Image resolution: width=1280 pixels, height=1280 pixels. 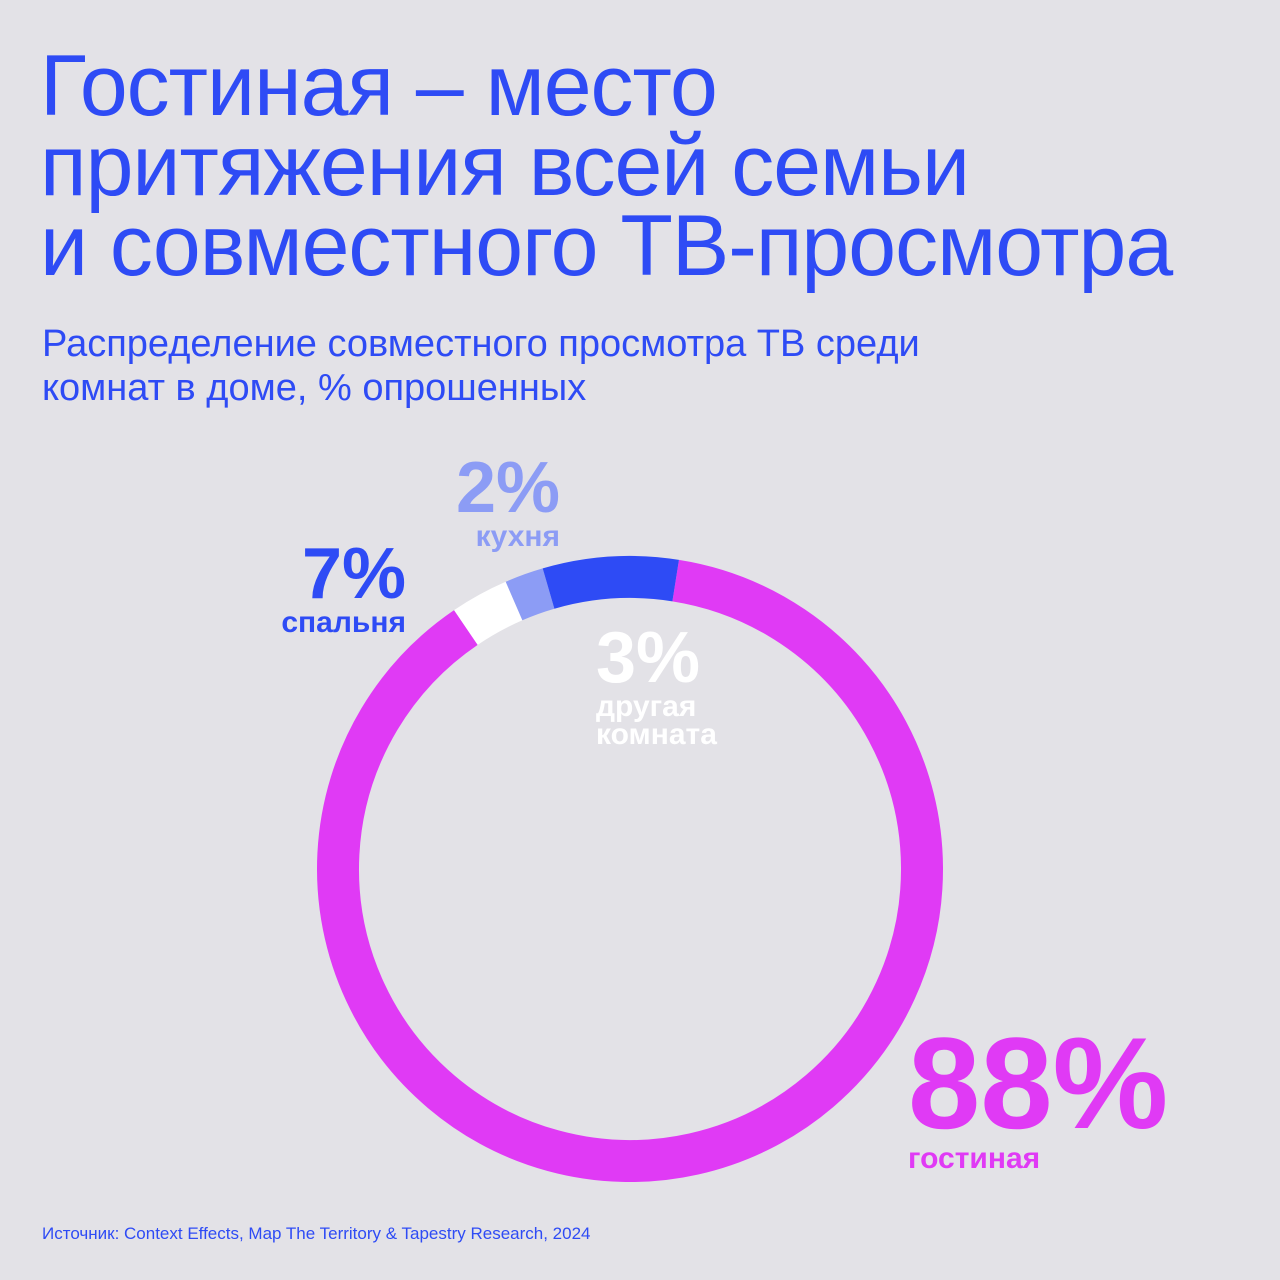 I want to click on label-bedroom-value: 7%, so click(x=353, y=574).